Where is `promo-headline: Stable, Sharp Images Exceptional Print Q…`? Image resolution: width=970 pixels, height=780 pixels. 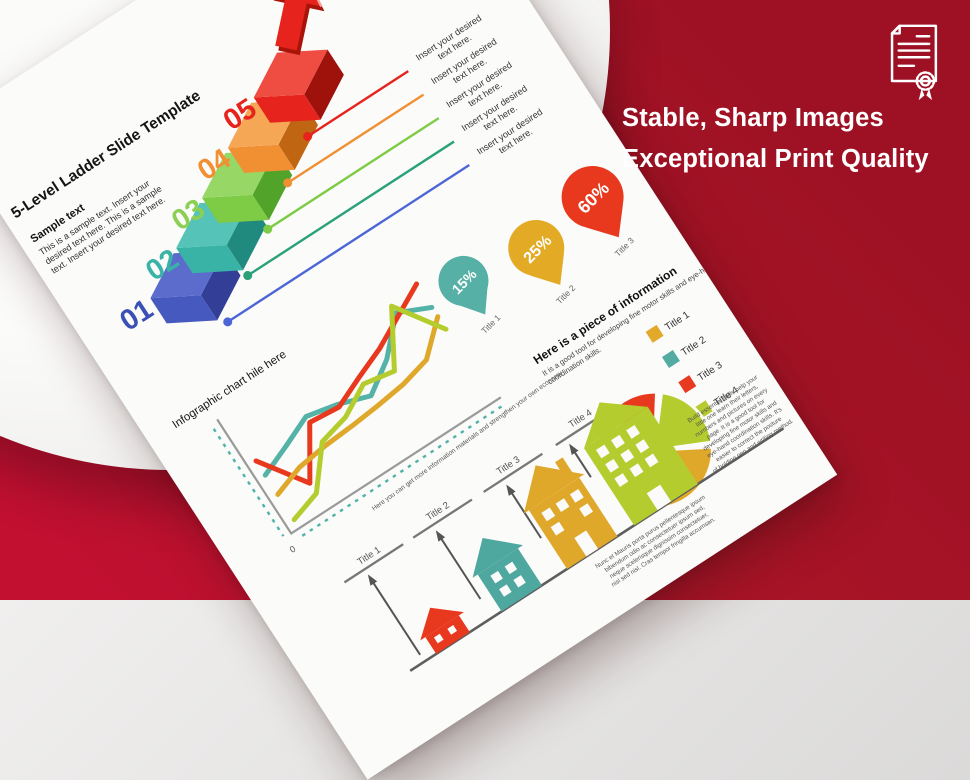 promo-headline: Stable, Sharp Images Exceptional Print Q… is located at coordinates (775, 139).